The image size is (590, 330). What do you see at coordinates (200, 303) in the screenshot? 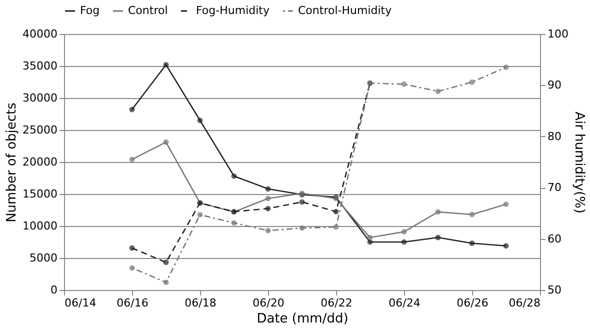
I see `x-tick-label: 06/18` at bounding box center [200, 303].